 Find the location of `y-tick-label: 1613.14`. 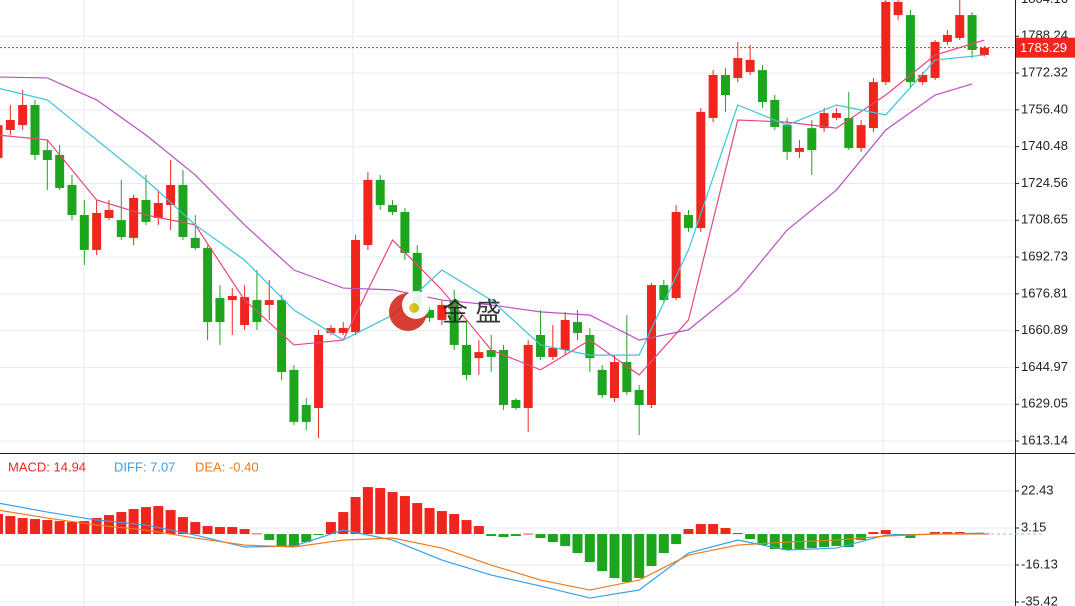

y-tick-label: 1613.14 is located at coordinates (1044, 439).